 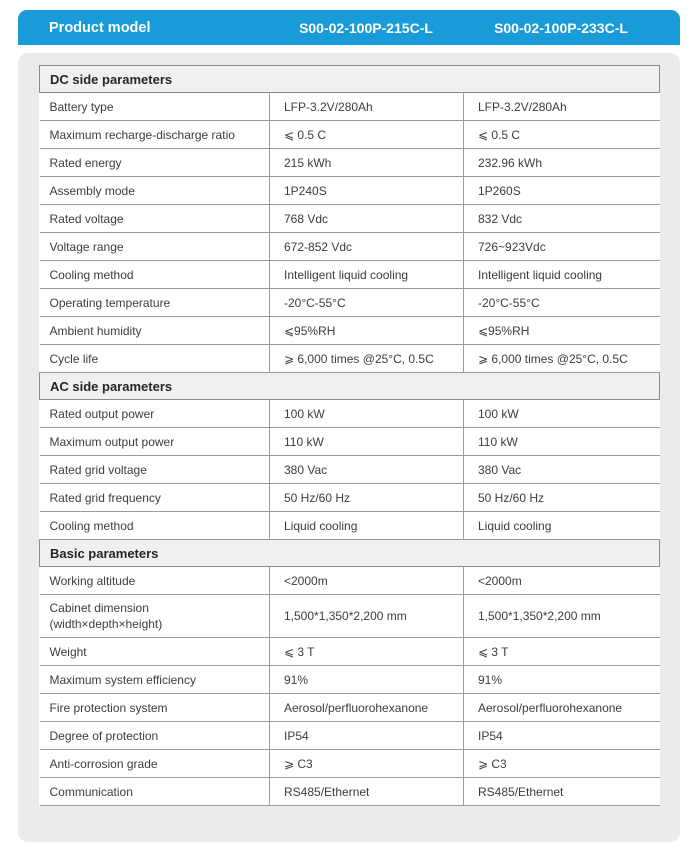 I want to click on param-value-model-1: RS485/Ethernet, so click(x=366, y=791).